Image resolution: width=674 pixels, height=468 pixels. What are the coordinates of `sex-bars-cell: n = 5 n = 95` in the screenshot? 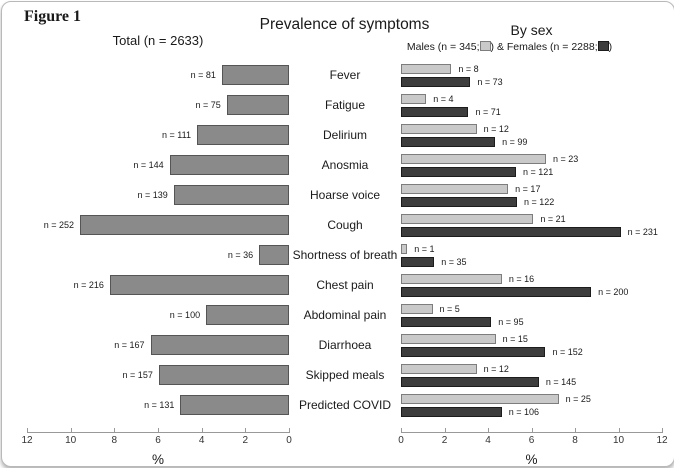 It's located at (531, 315).